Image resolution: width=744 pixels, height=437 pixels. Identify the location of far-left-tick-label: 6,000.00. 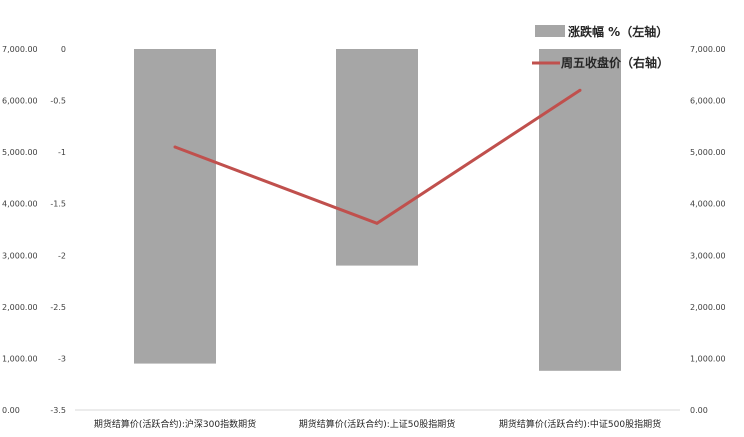
(20, 101).